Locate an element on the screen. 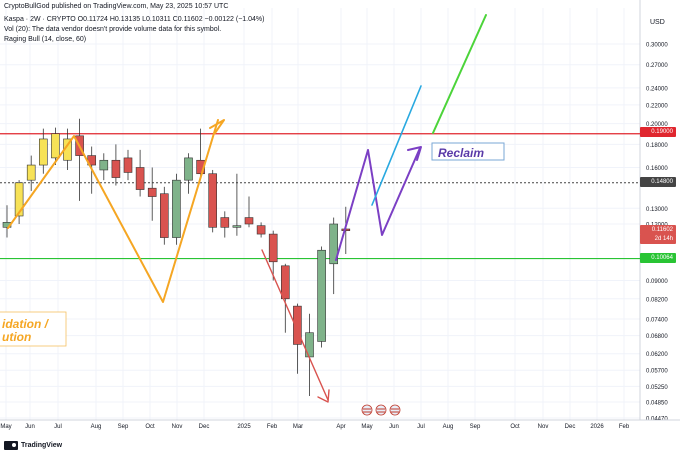 The width and height of the screenshot is (680, 453). orange-zigzag-line is located at coordinates (113, 211).